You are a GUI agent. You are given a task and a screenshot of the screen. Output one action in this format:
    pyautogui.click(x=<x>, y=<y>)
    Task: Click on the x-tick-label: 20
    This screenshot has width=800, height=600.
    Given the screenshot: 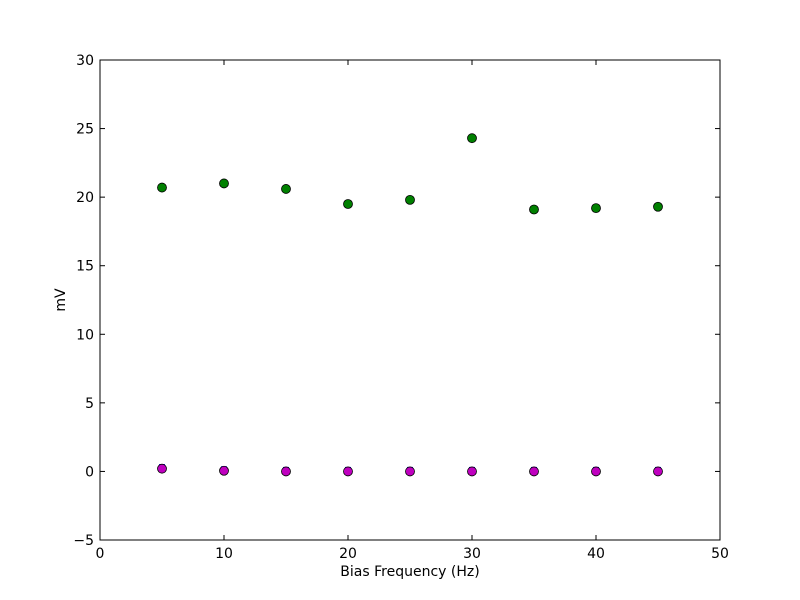 What is the action you would take?
    pyautogui.click(x=348, y=554)
    